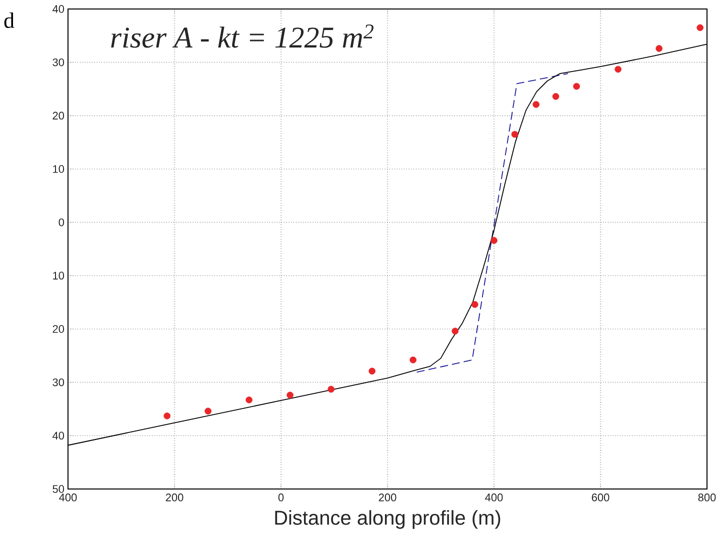 The image size is (723, 554). I want to click on x-axis-title: Distance along profile (m), so click(387, 519).